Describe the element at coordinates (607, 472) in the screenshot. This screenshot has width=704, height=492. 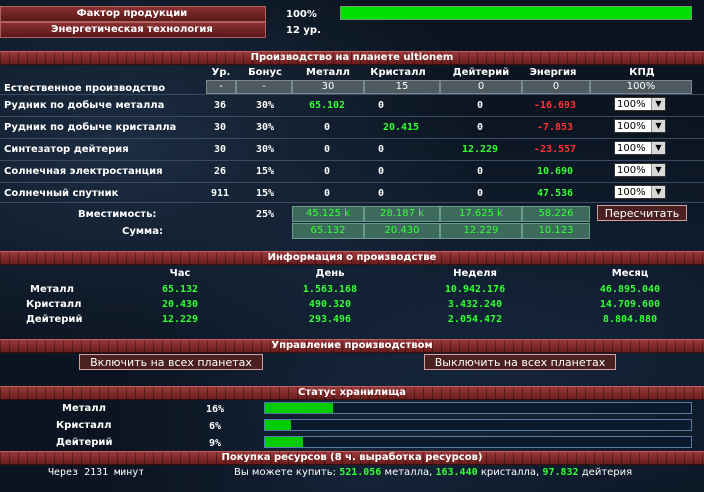
I see `purchase-deut-word: дейтерия` at that location.